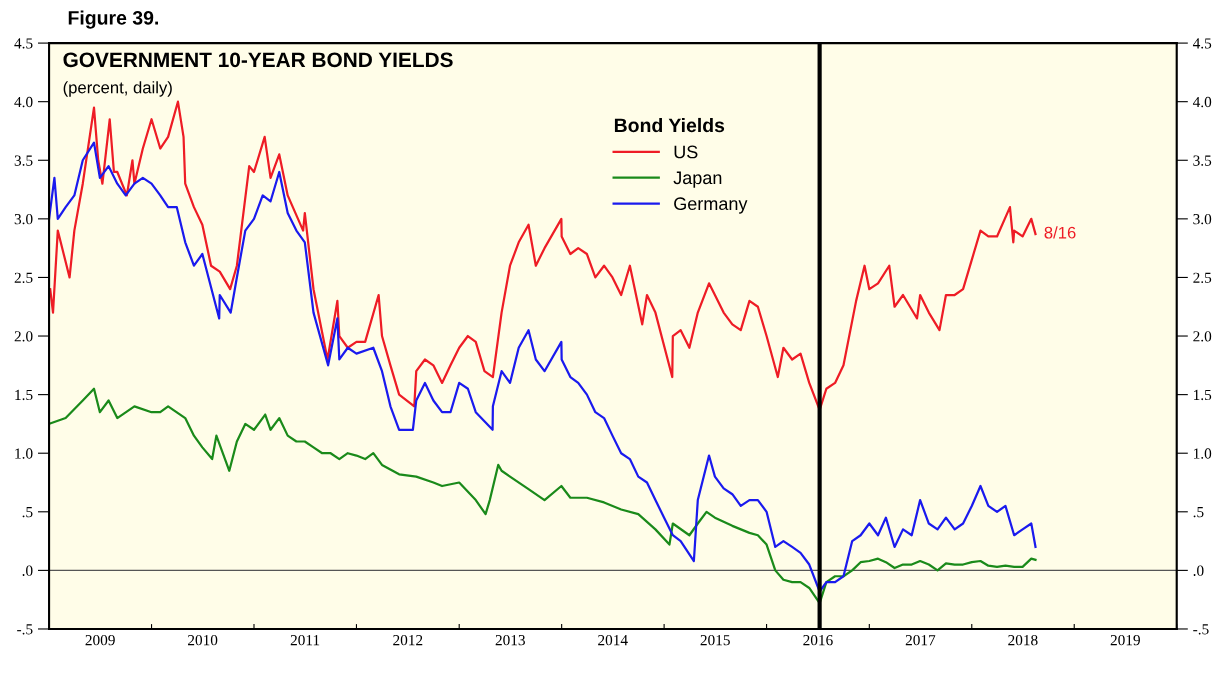 The width and height of the screenshot is (1227, 695). I want to click on y2-tick-label: 1.0, so click(1203, 453).